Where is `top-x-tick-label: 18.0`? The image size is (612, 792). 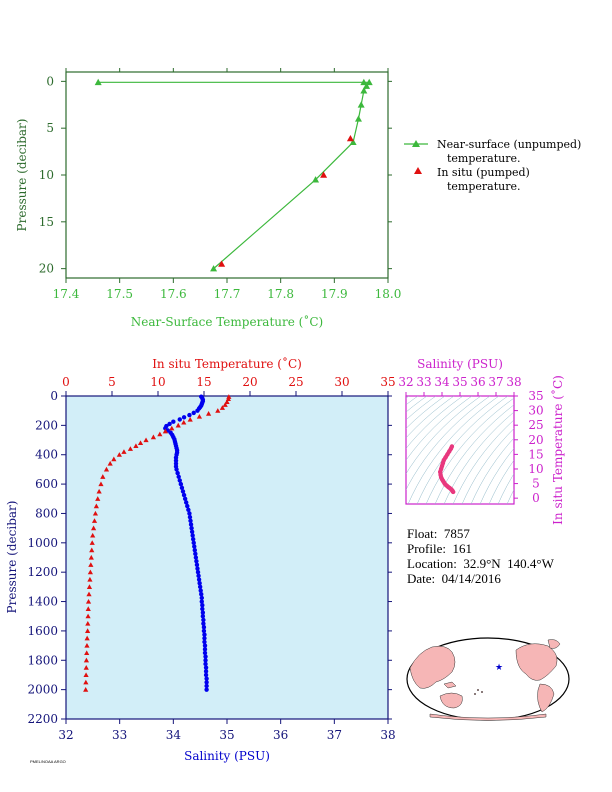
top-x-tick-label: 18.0 is located at coordinates (388, 294).